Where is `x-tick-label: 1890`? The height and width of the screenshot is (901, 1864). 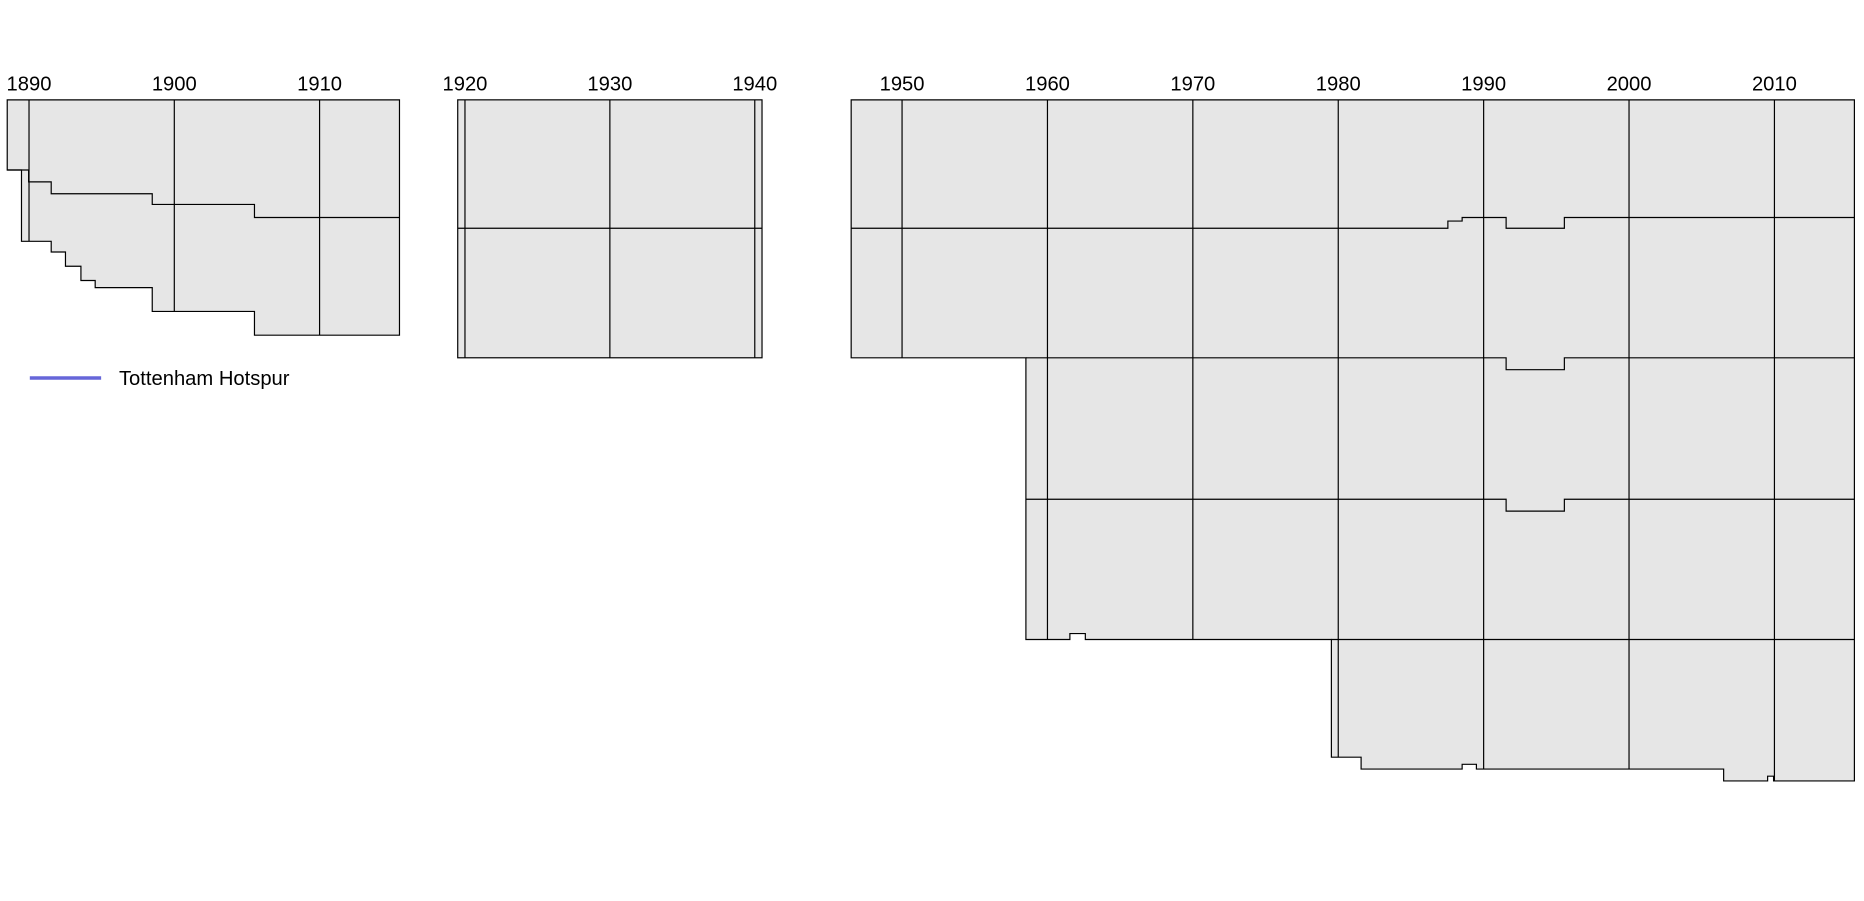
x-tick-label: 1890 is located at coordinates (29, 84).